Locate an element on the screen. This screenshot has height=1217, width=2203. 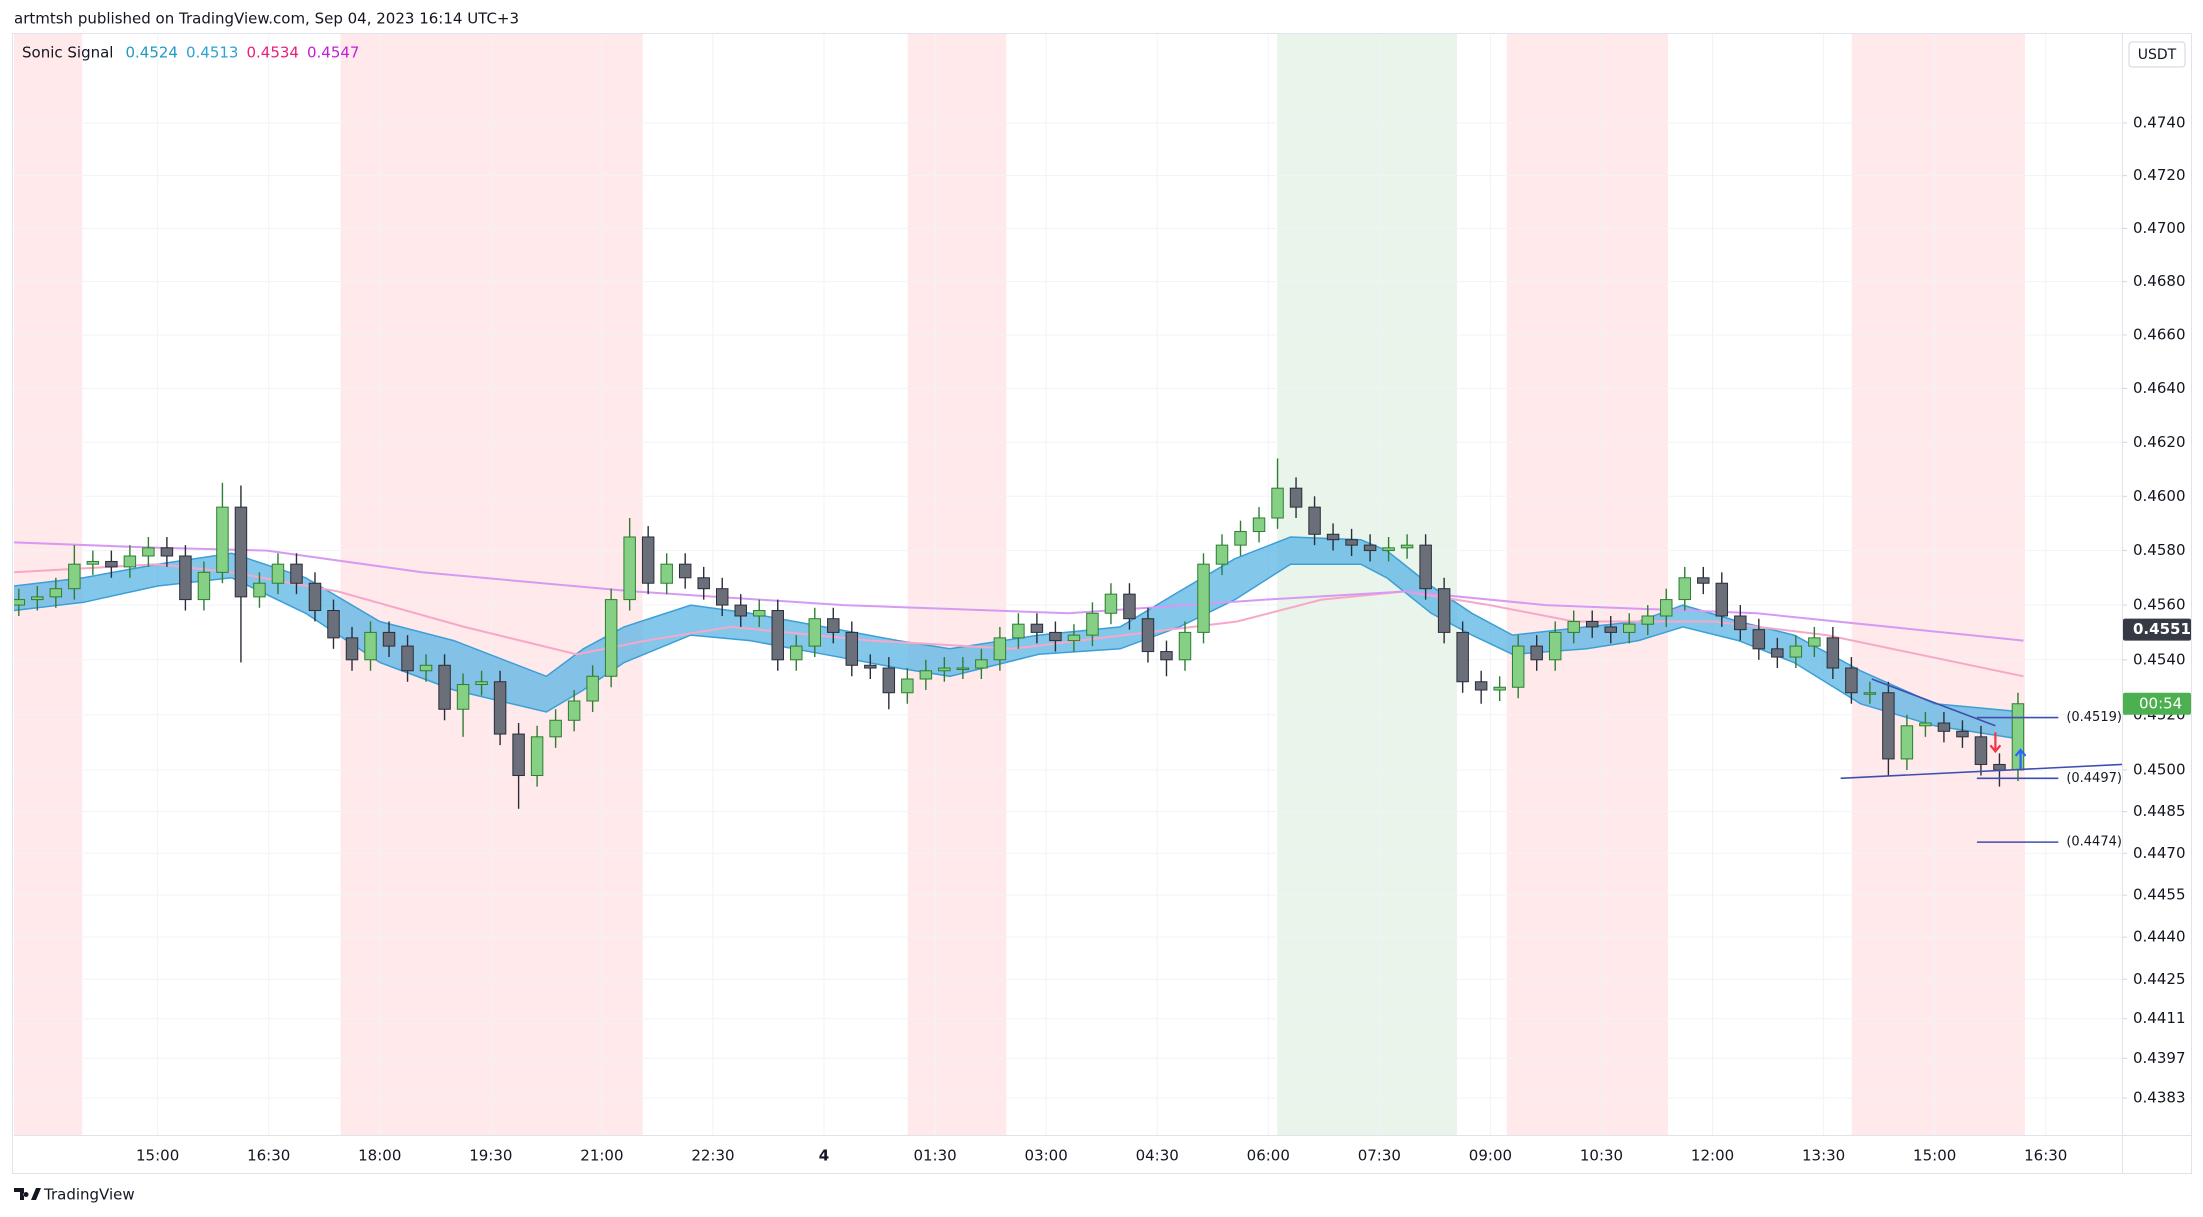
x-tick-label: 4 is located at coordinates (824, 1156).